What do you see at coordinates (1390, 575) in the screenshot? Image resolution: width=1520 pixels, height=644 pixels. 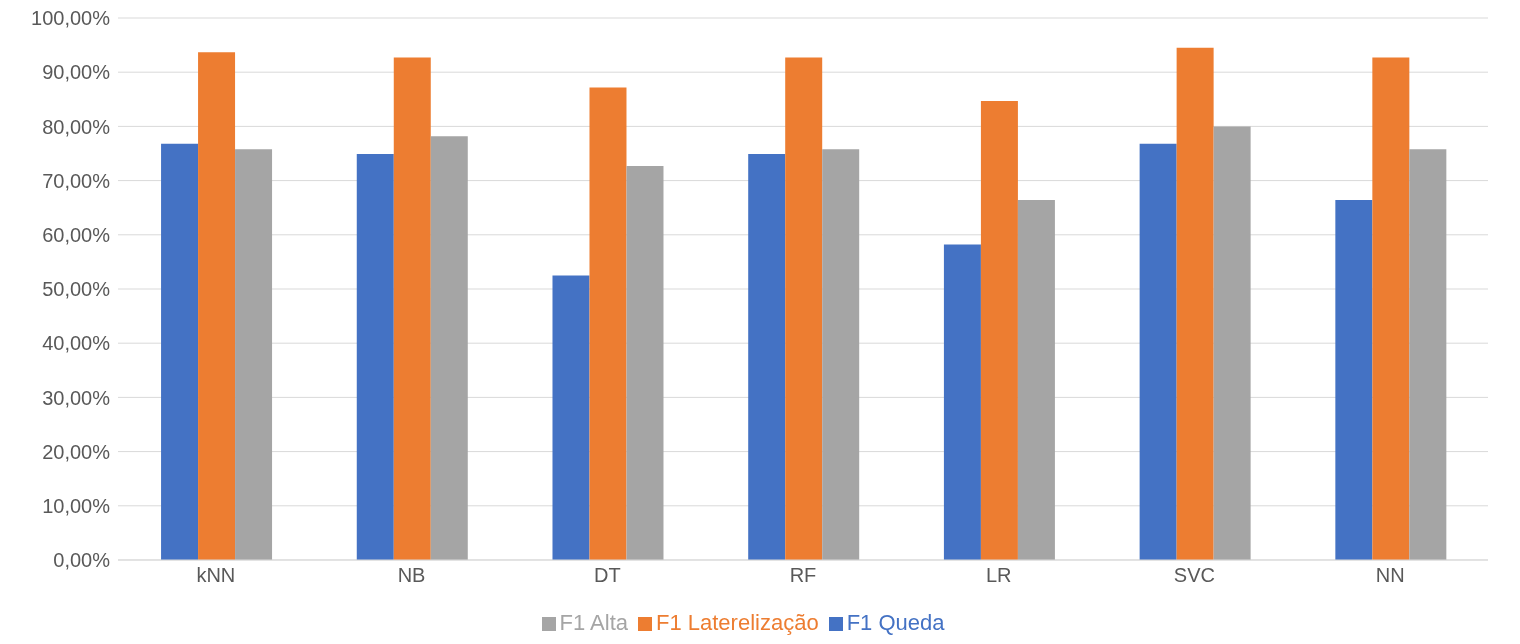 I see `x-tick-label: NN` at bounding box center [1390, 575].